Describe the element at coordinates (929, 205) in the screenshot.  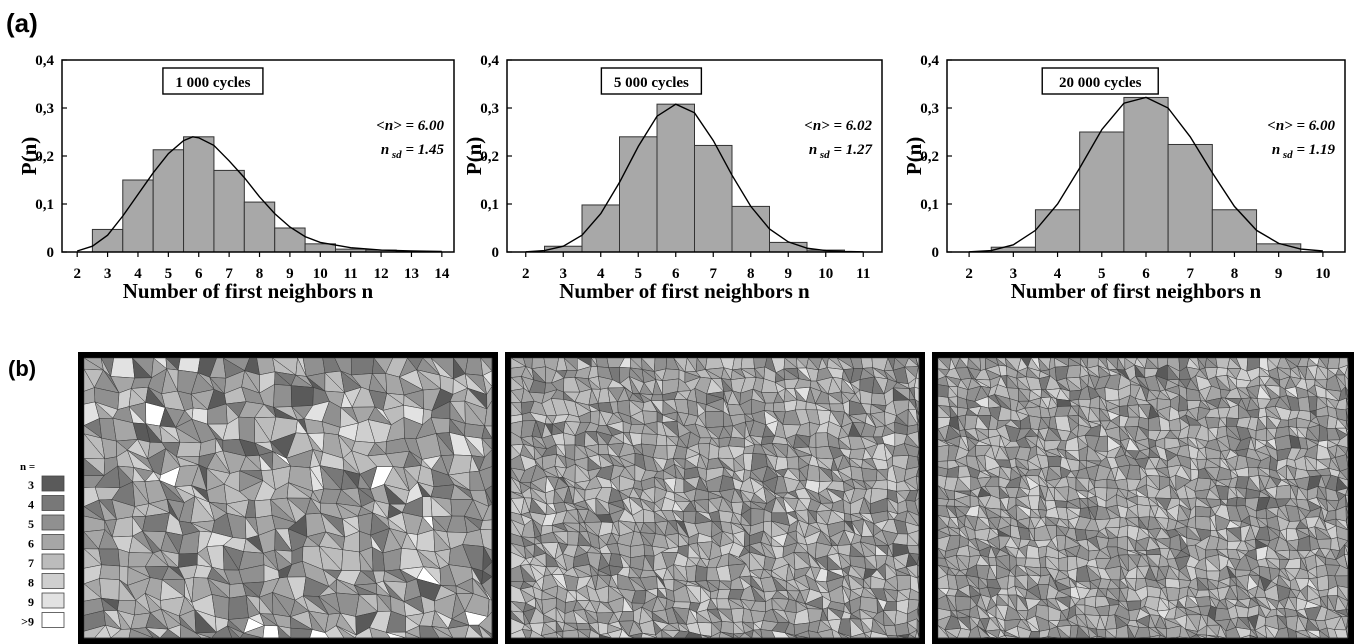
I see `y-tick-label: 0,1` at that location.